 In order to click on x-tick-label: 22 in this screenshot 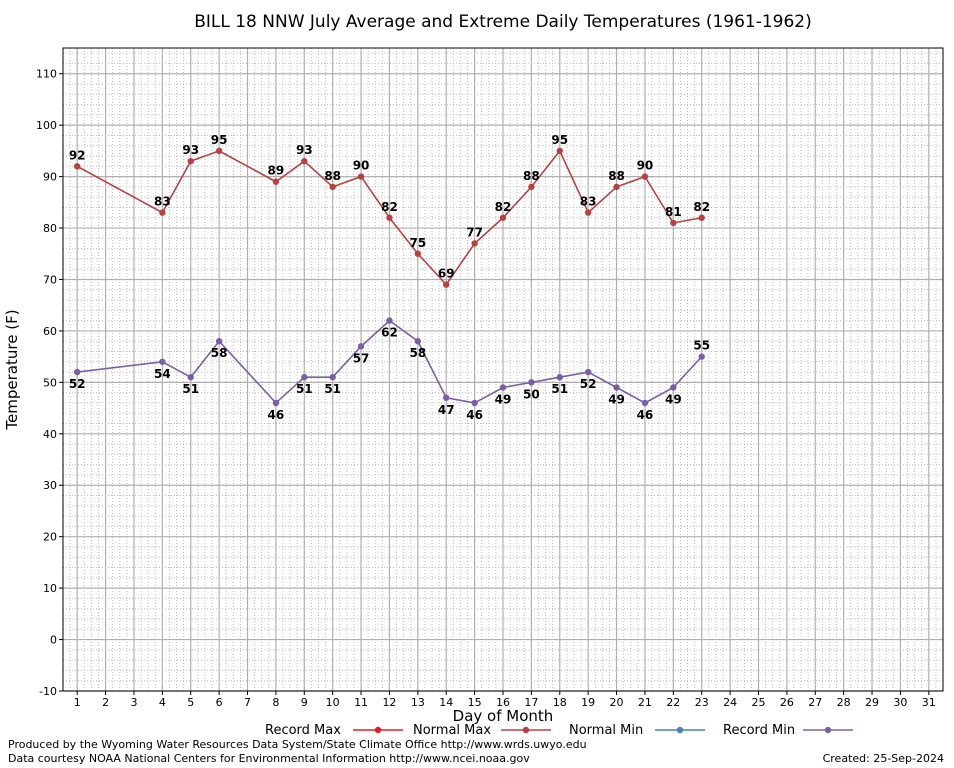, I will do `click(673, 702)`.